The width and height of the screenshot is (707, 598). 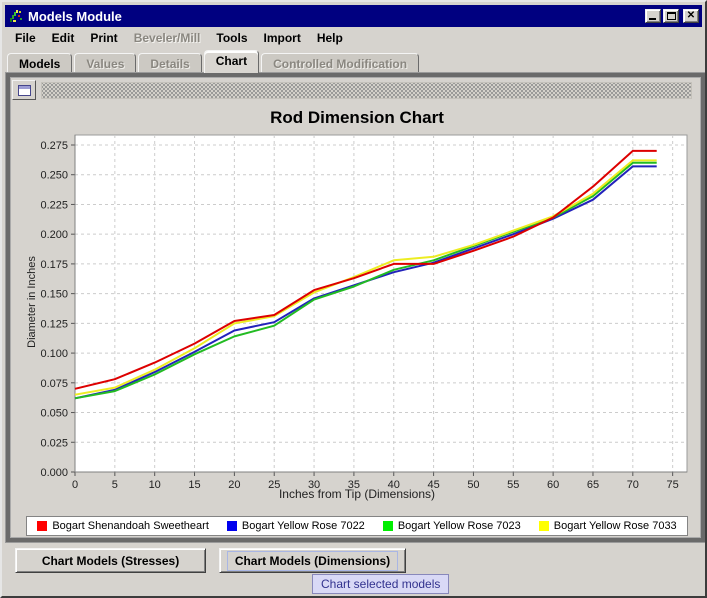 I want to click on chart-models-stresses-button: Chart Models (Stresses), so click(x=110, y=560).